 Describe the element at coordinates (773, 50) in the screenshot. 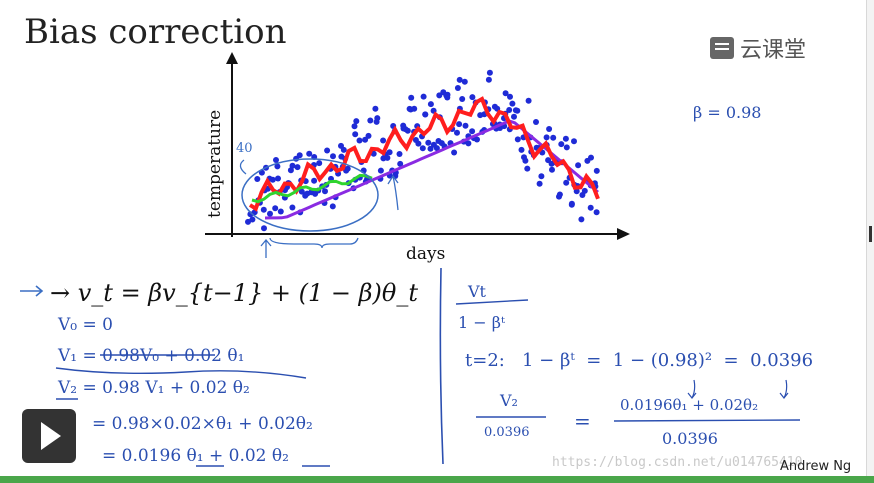

I see `logo-text: 云课堂` at that location.